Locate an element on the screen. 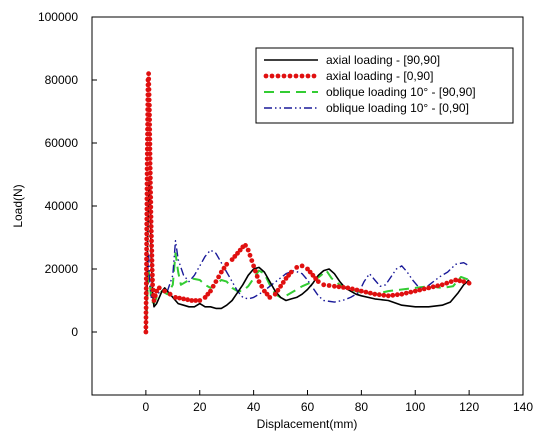 Image resolution: width=547 pixels, height=437 pixels. x-axis-title: Displacement(mm) is located at coordinates (307, 424).